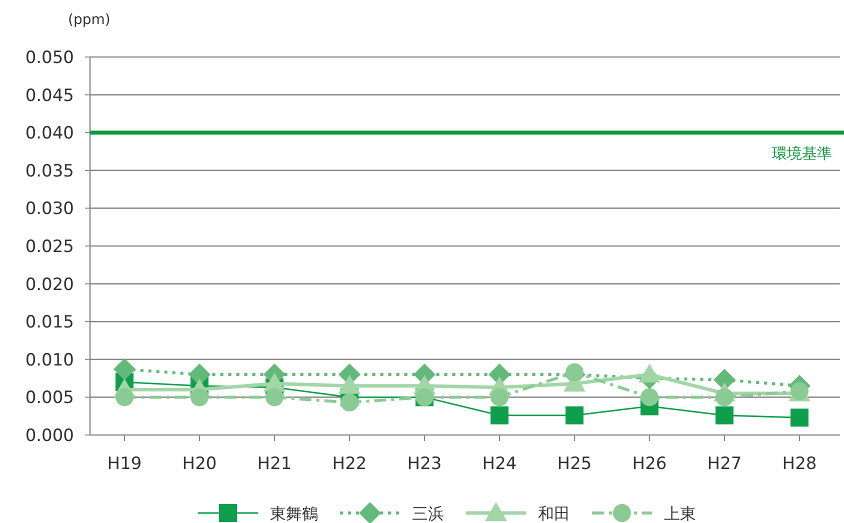 Image resolution: width=844 pixels, height=523 pixels. I want to click on y-tick-label: 0.040, so click(49, 134).